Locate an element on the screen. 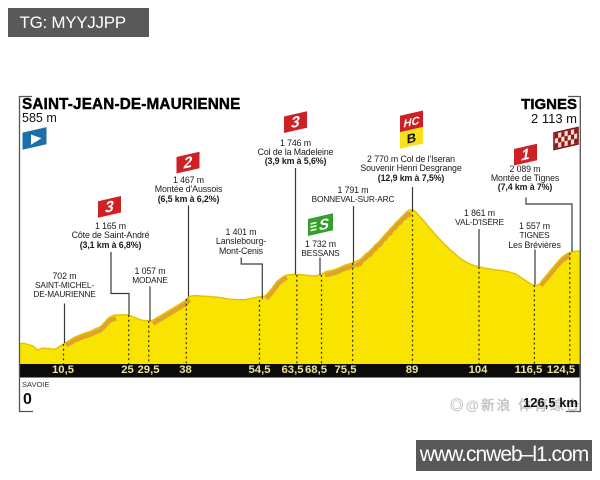 This screenshot has height=480, width=600. svg-text: S is located at coordinates (324, 224).